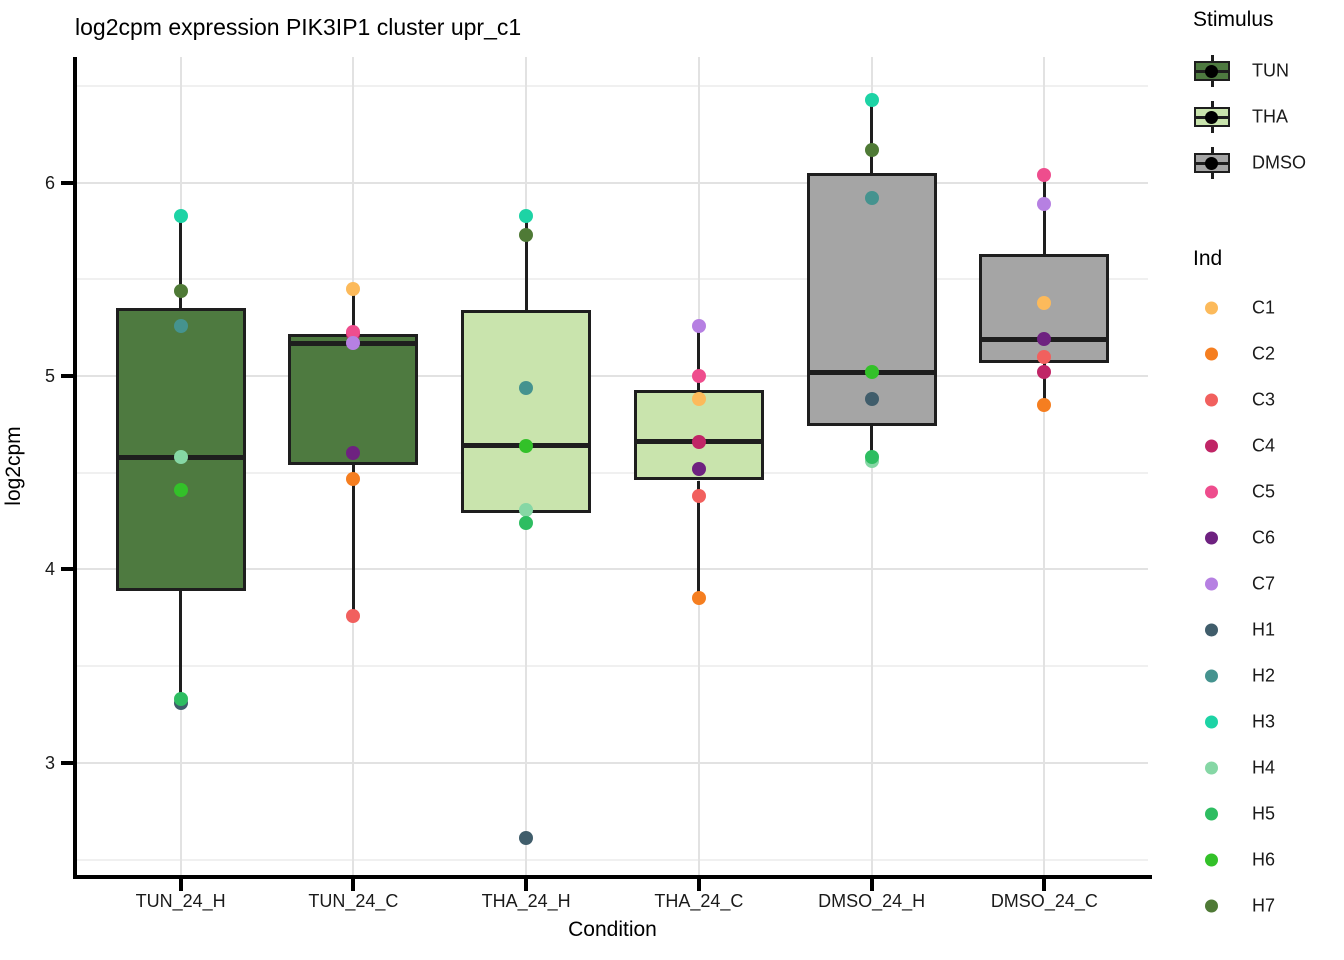 The image size is (1344, 960). I want to click on data-point-C1, so click(698, 399).